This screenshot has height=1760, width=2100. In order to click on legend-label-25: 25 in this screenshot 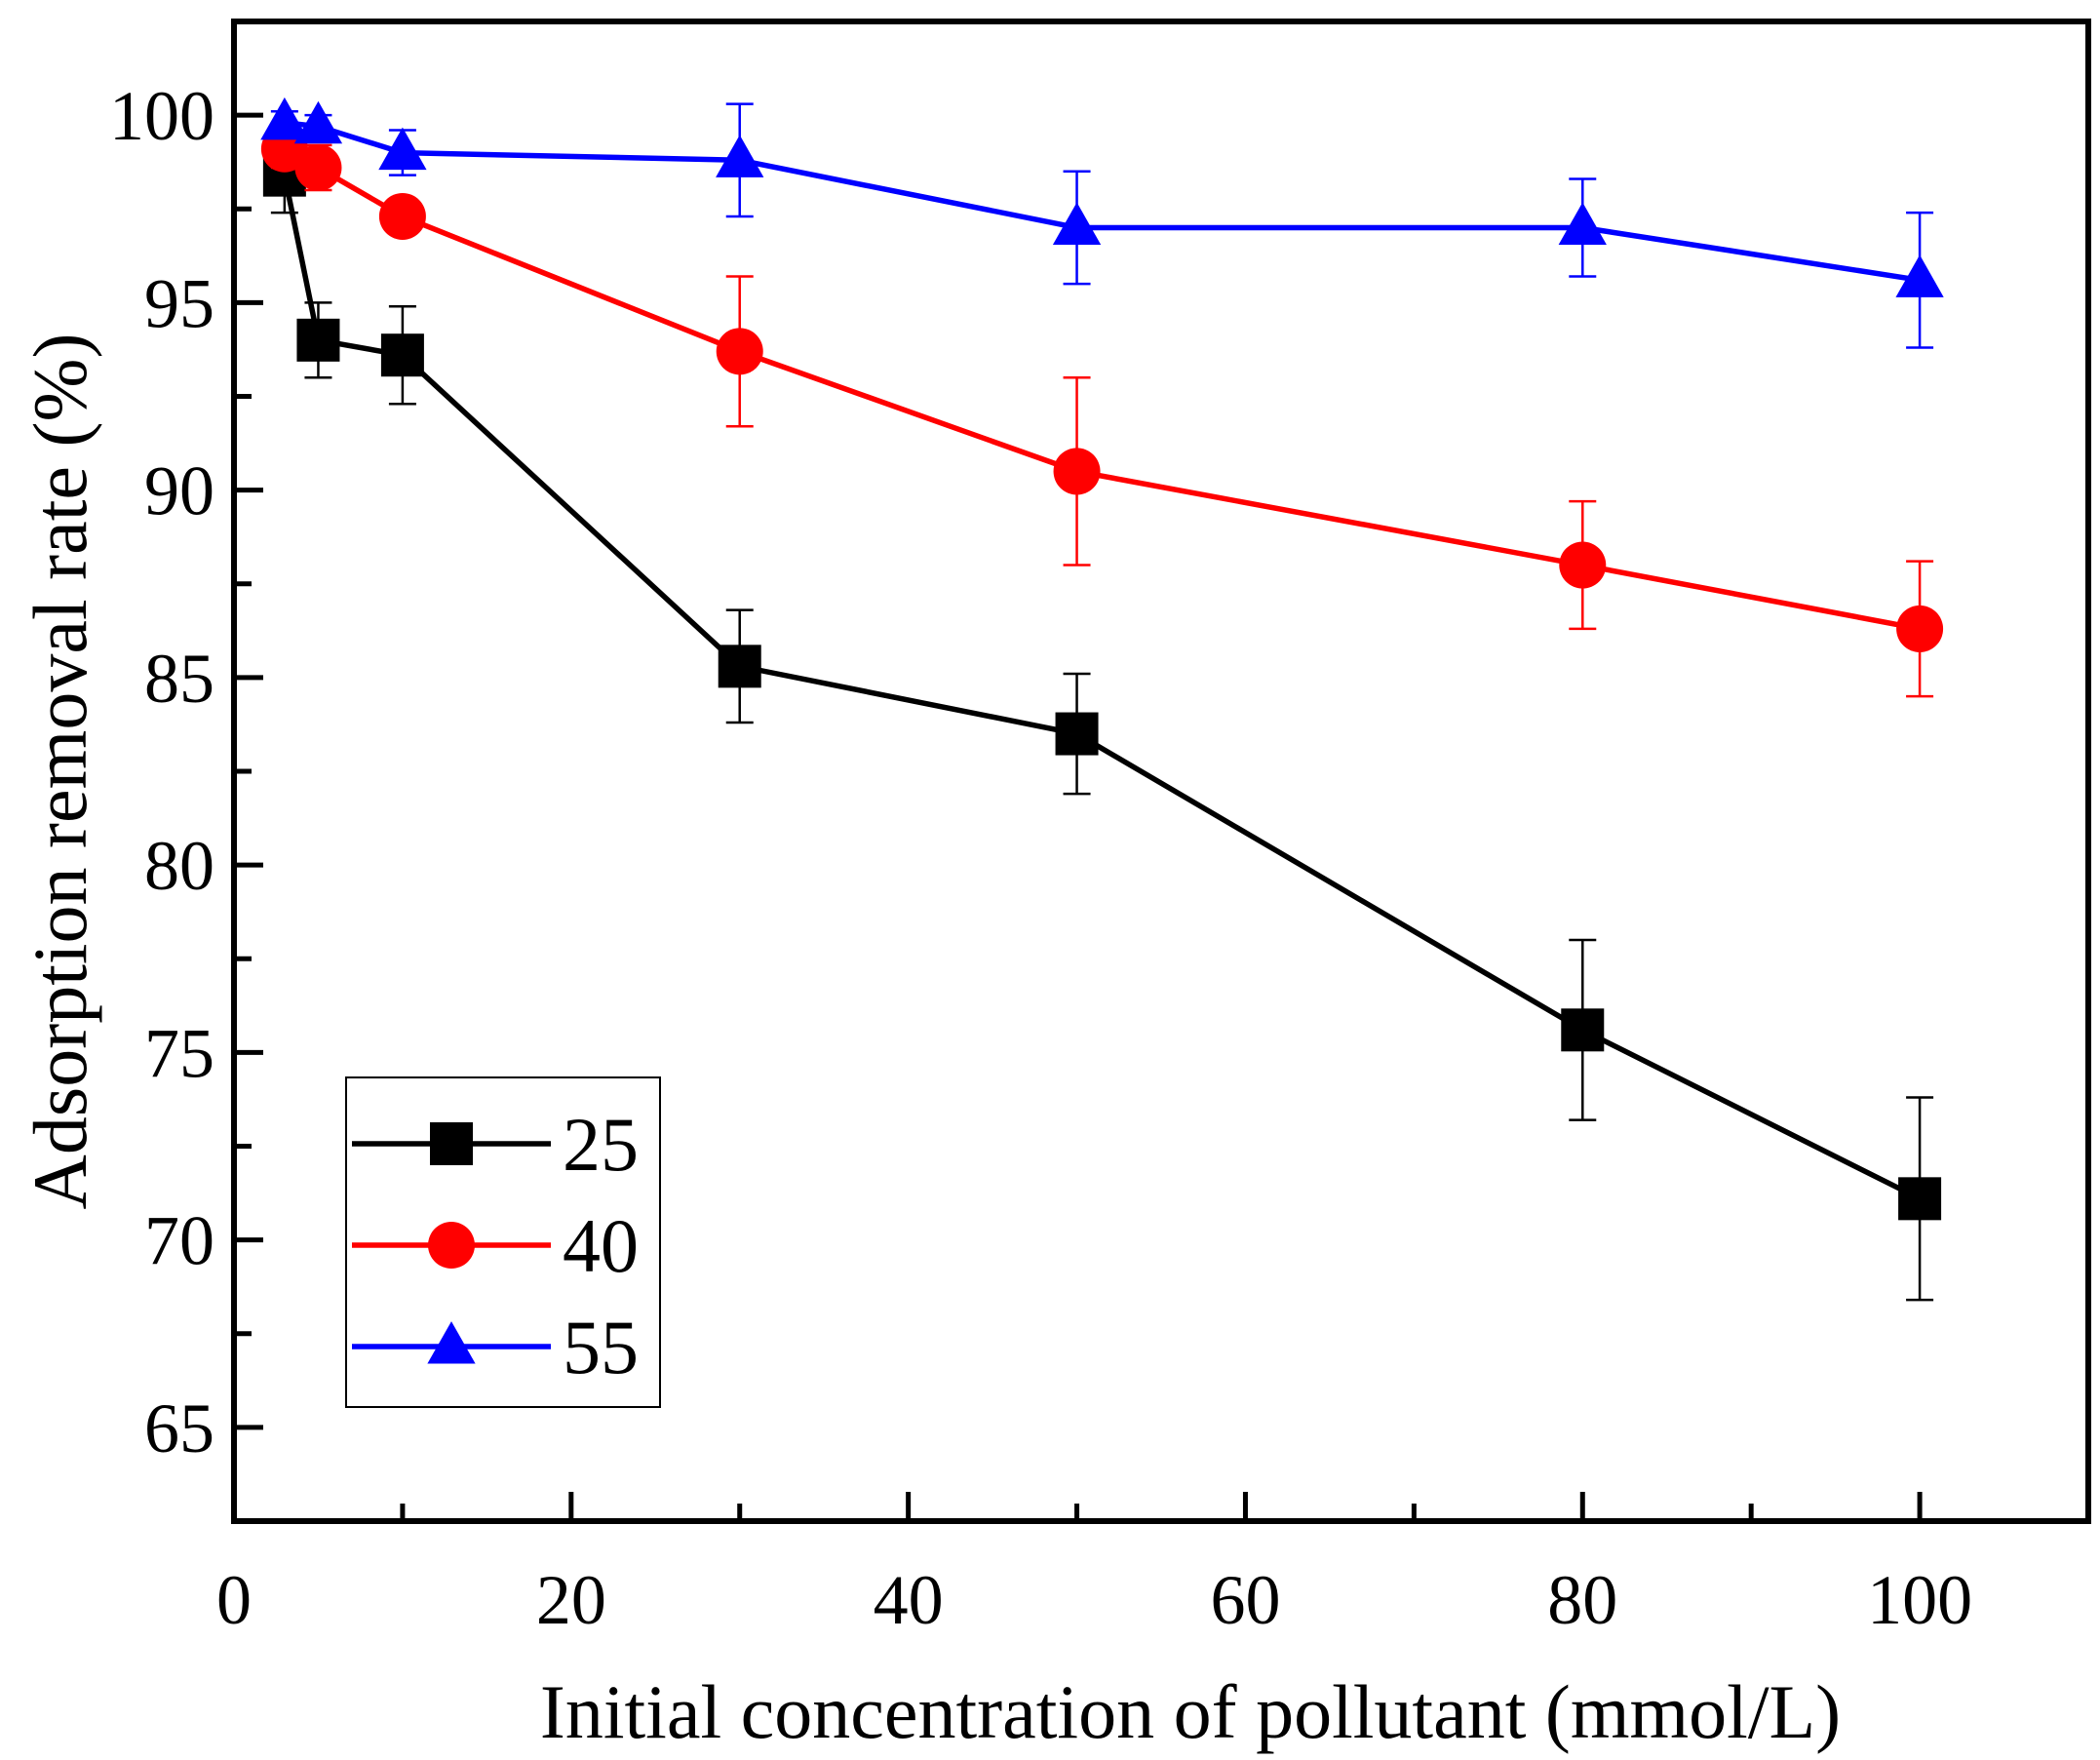, I will do `click(601, 1145)`.